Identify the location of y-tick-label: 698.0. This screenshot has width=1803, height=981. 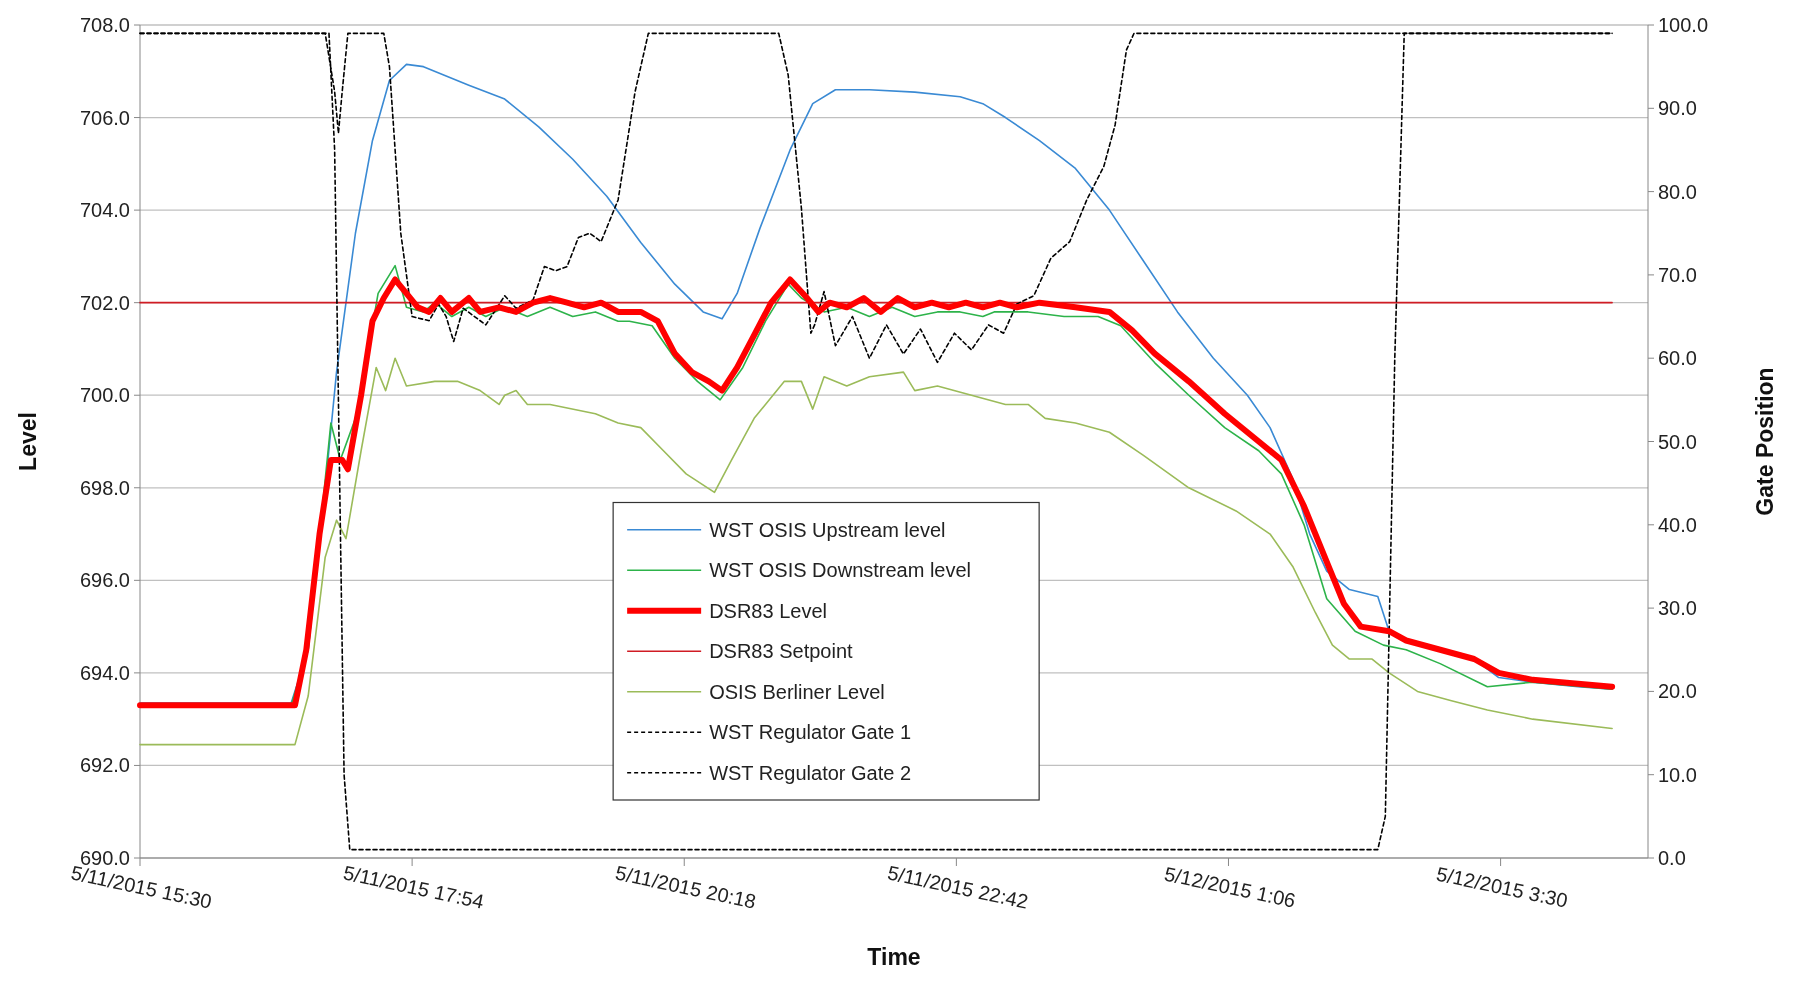
(104, 487).